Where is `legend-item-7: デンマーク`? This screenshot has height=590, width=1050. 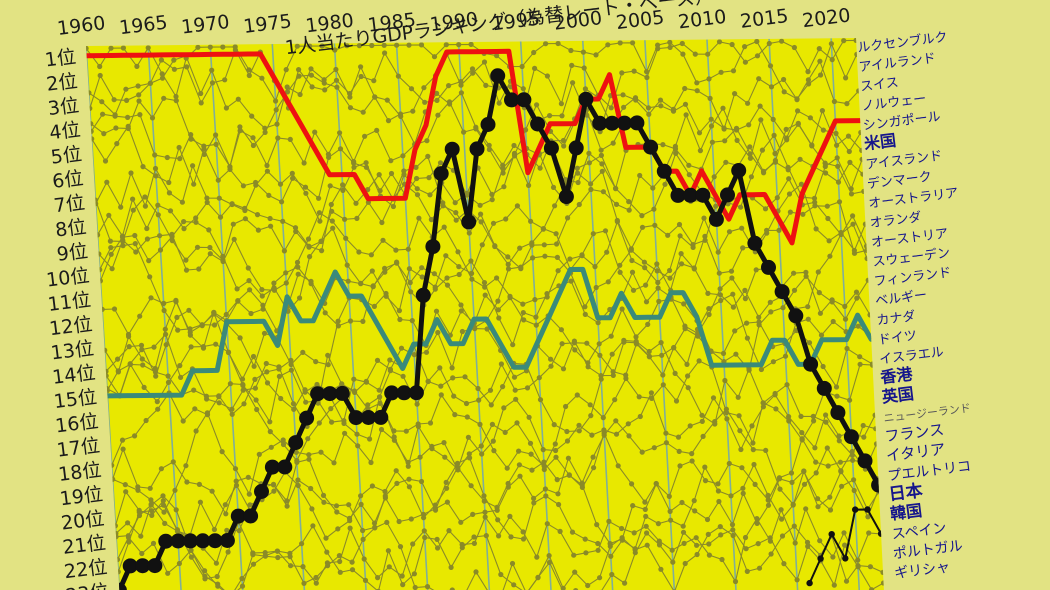
legend-item-7: デンマーク is located at coordinates (899, 181).